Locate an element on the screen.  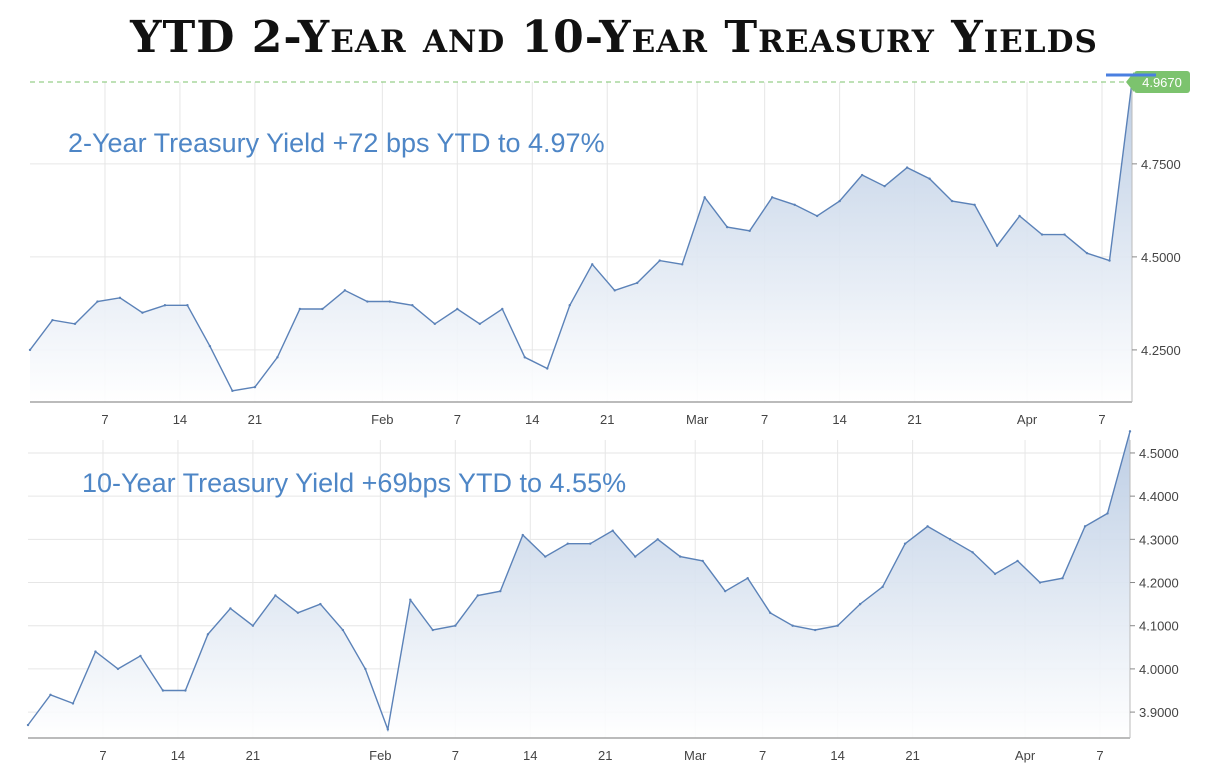
y-tick-label: 4.3000 is located at coordinates (1159, 539).